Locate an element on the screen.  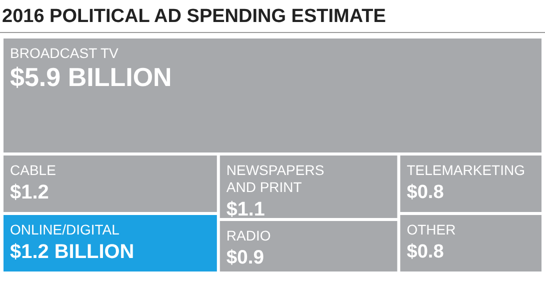
category-label: OTHER is located at coordinates (431, 229).